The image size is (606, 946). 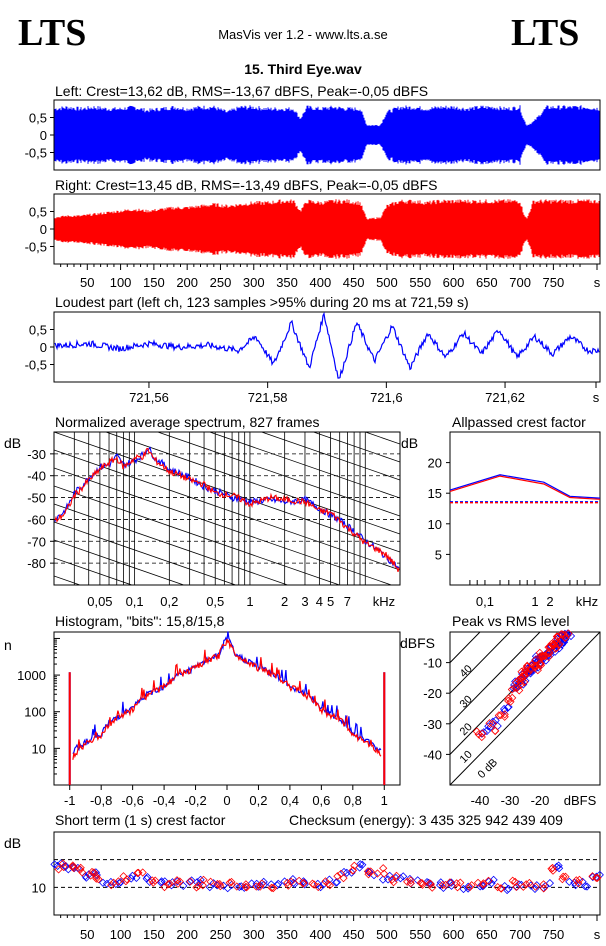 What do you see at coordinates (149, 397) in the screenshot?
I see `loudest-part-xtick-label: 721,56` at bounding box center [149, 397].